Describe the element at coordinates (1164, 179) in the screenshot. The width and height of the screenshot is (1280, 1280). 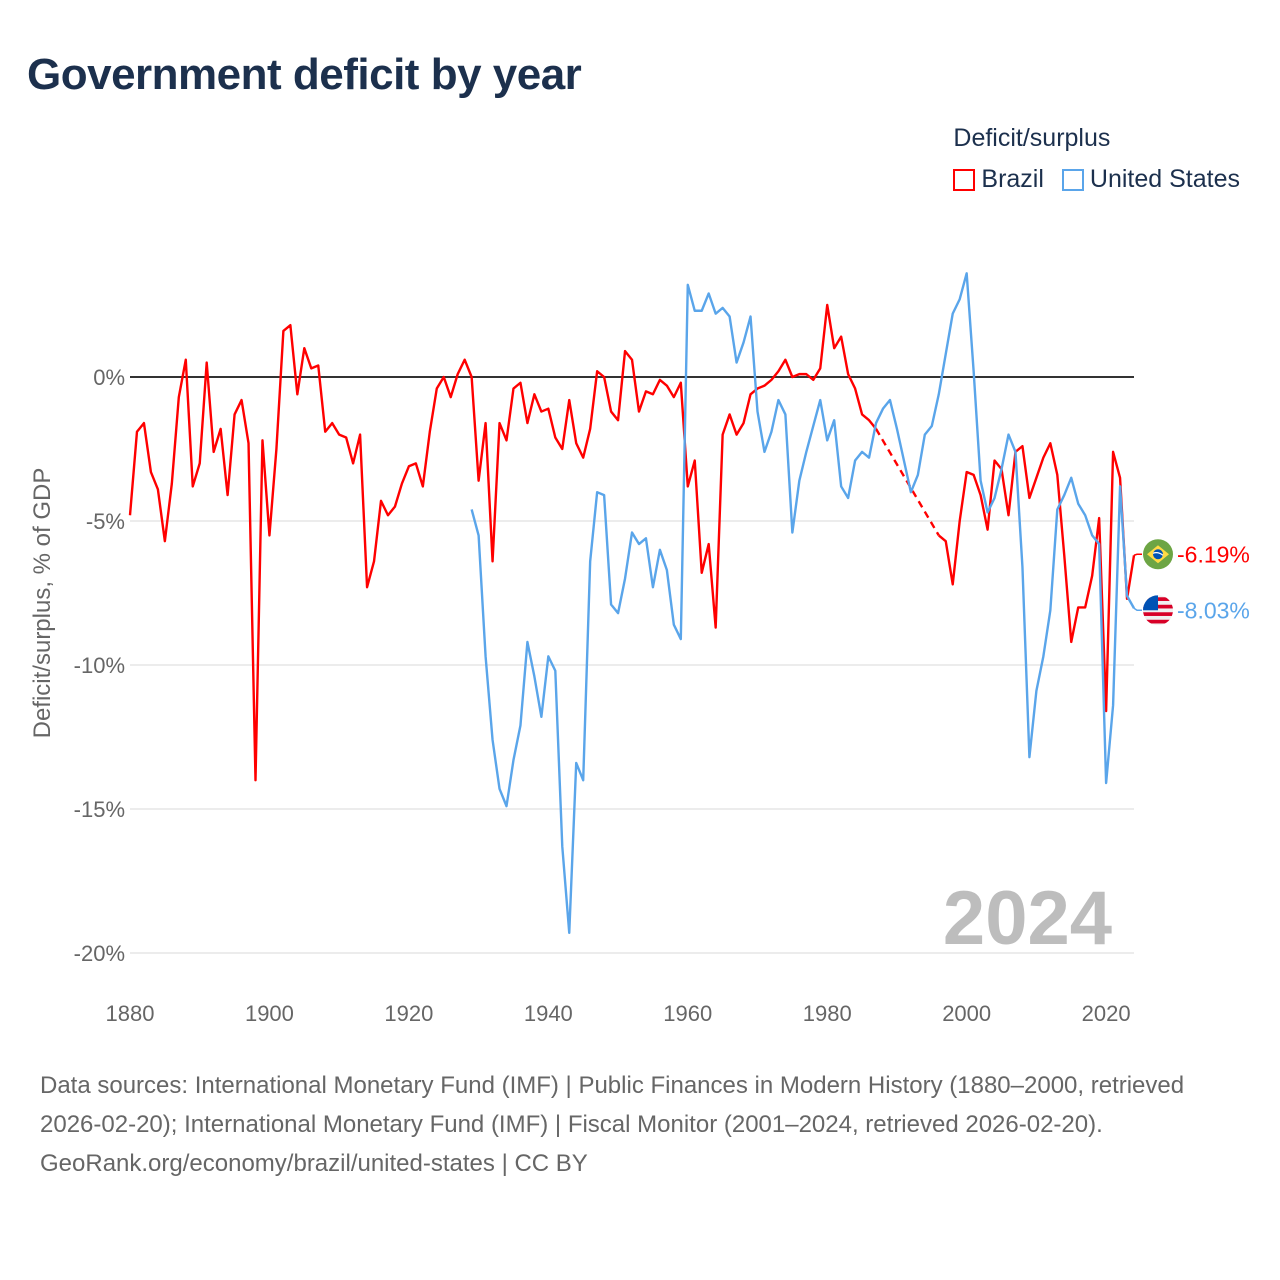
I see `legend-label: United States` at that location.